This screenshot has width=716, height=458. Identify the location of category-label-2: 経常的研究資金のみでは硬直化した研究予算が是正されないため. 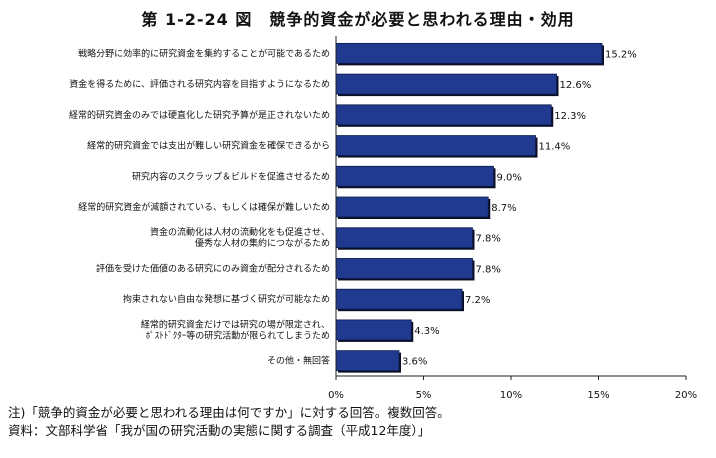
(199, 115).